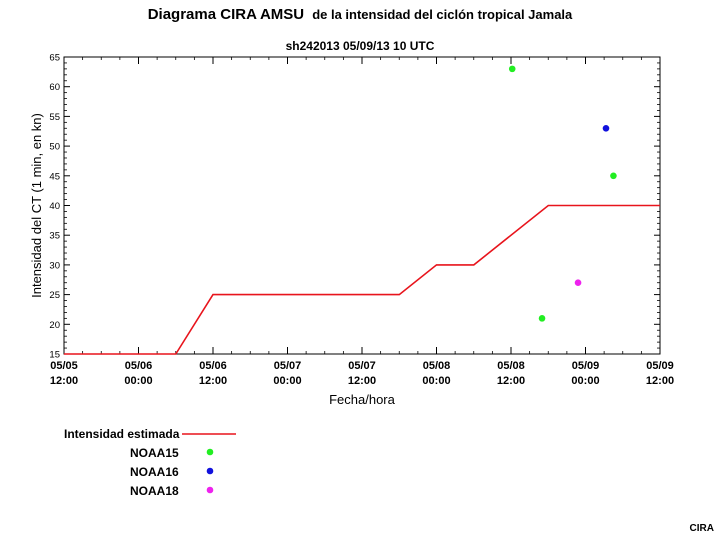 The image size is (720, 540). Describe the element at coordinates (54, 265) in the screenshot. I see `y-tick-label: 30` at that location.